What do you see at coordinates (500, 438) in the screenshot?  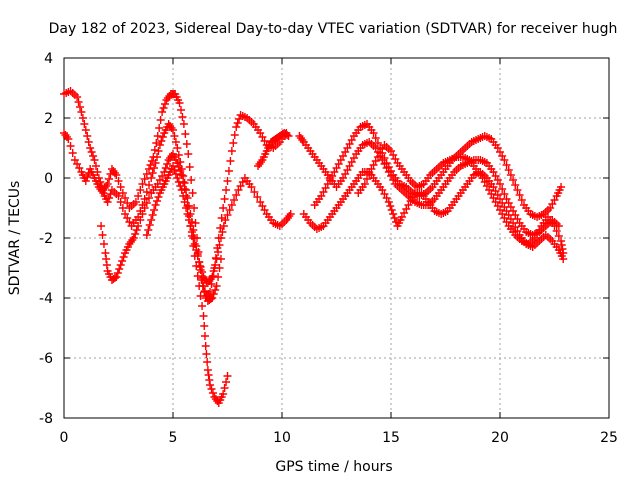 I see `x-tick-label: 20` at bounding box center [500, 438].